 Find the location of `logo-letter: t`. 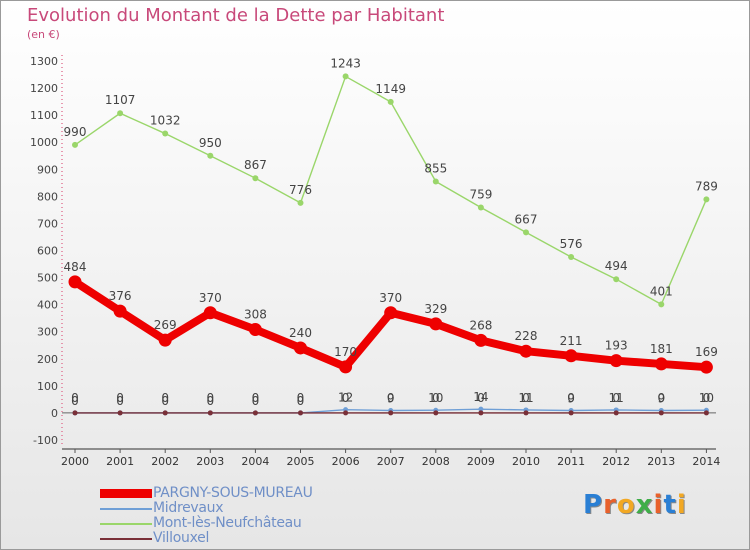

logo-letter: t is located at coordinates (670, 505).